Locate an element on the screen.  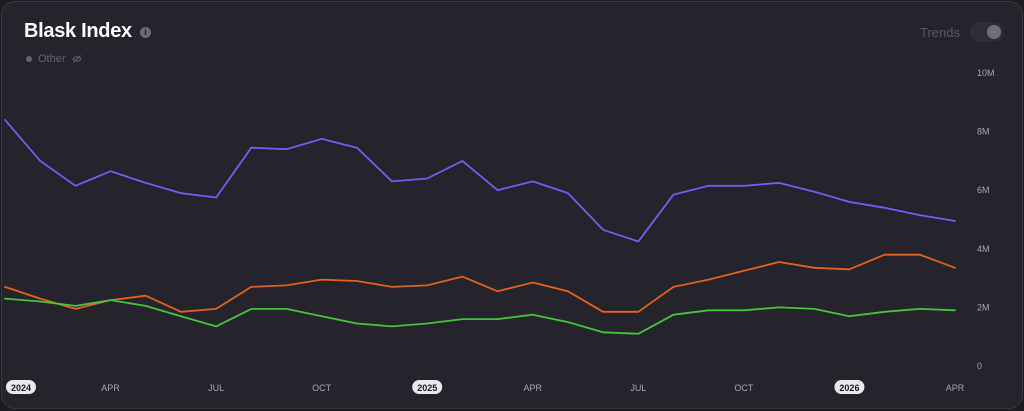
x-tick-label: 2025 is located at coordinates (427, 388).